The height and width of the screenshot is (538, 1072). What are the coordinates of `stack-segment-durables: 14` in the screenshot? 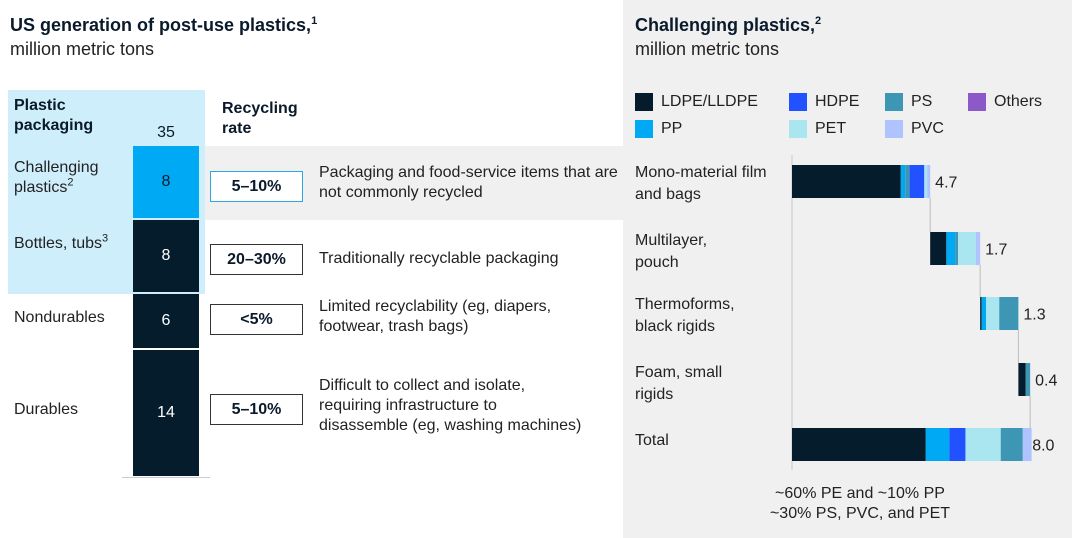 It's located at (166, 413).